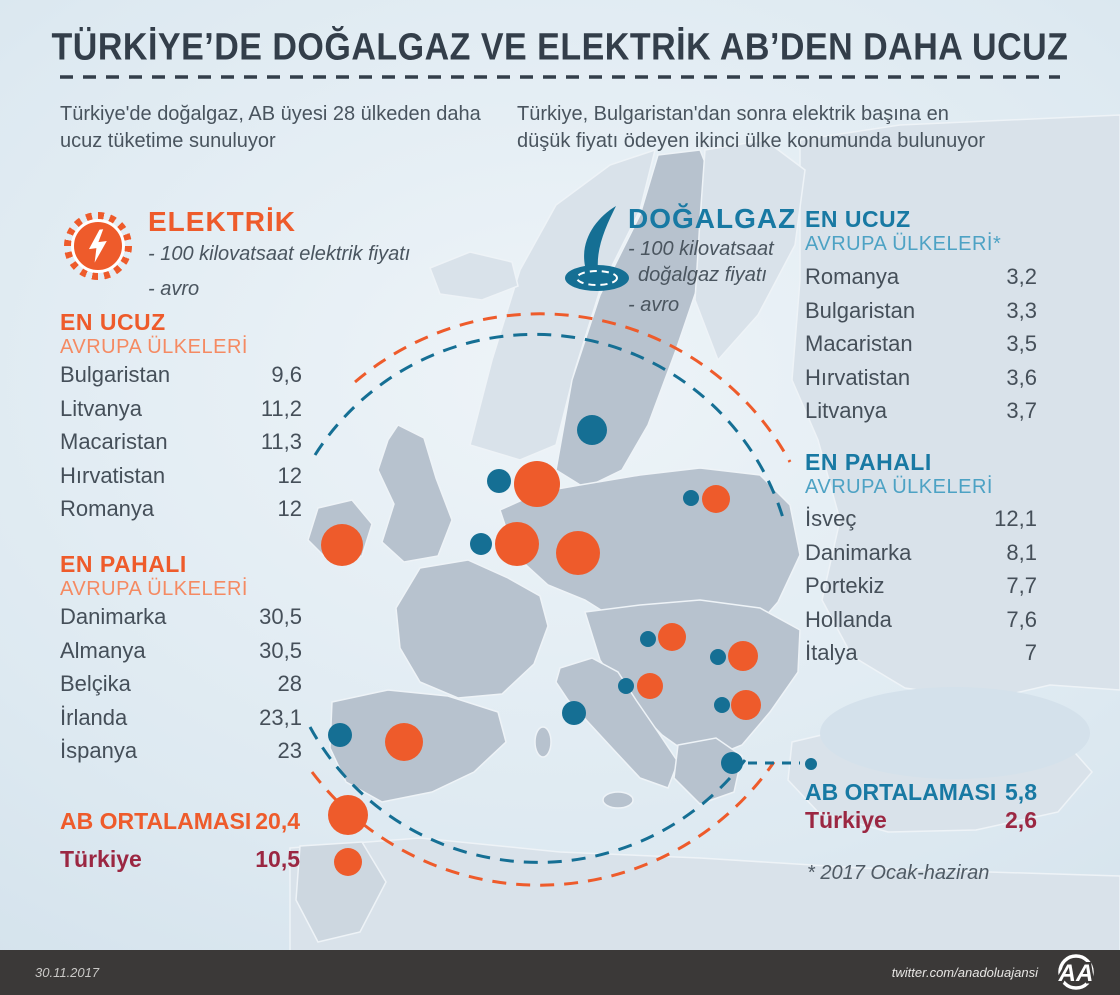 This screenshot has width=1120, height=995. What do you see at coordinates (101, 859) in the screenshot?
I see `turkey-label: Türkiye` at bounding box center [101, 859].